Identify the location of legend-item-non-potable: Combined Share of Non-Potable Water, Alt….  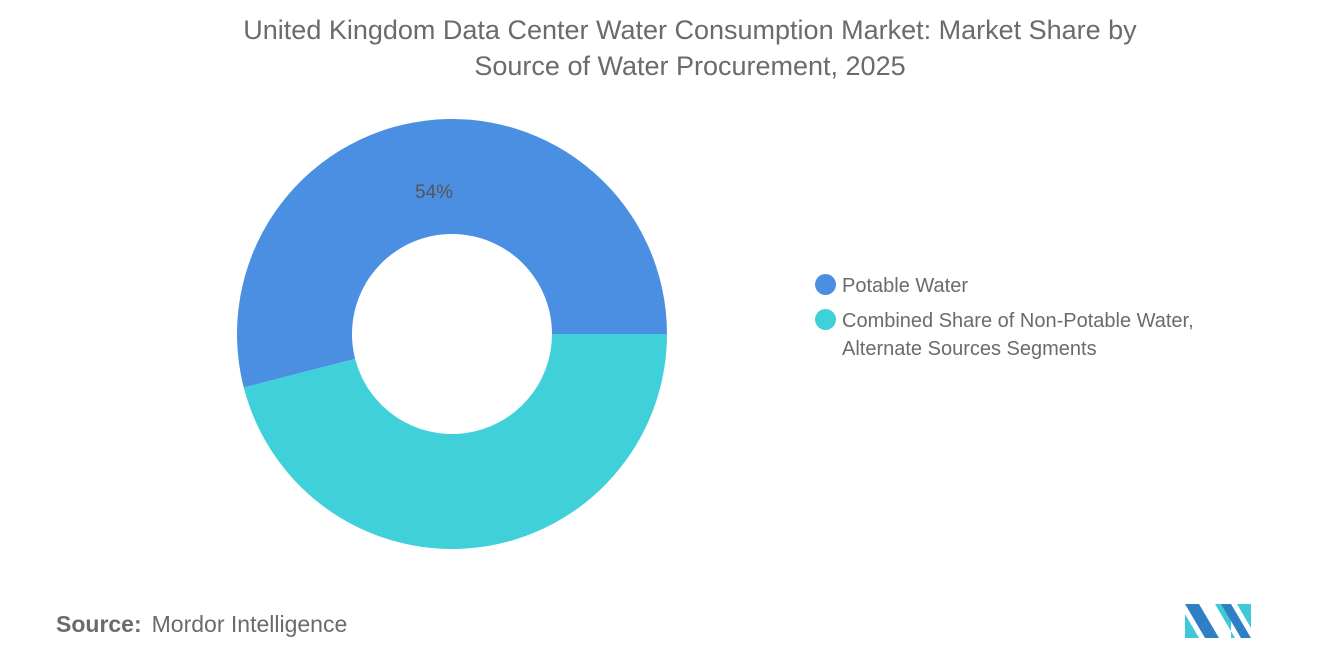
(1008, 335).